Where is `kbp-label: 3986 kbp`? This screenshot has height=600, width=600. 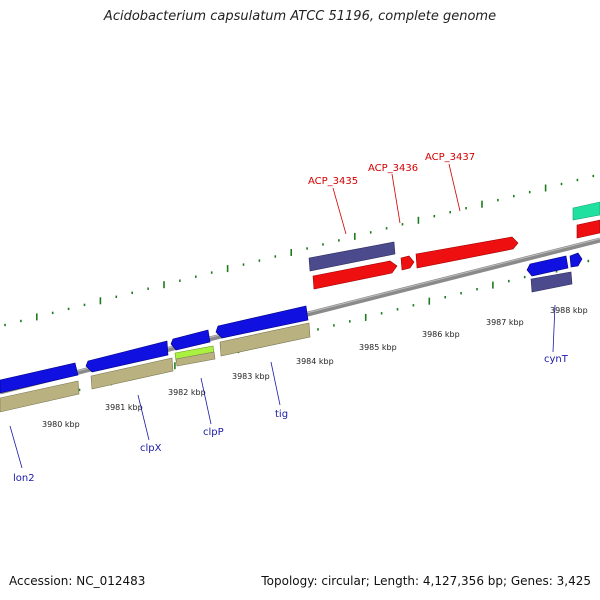
kbp-label: 3986 kbp is located at coordinates (441, 334).